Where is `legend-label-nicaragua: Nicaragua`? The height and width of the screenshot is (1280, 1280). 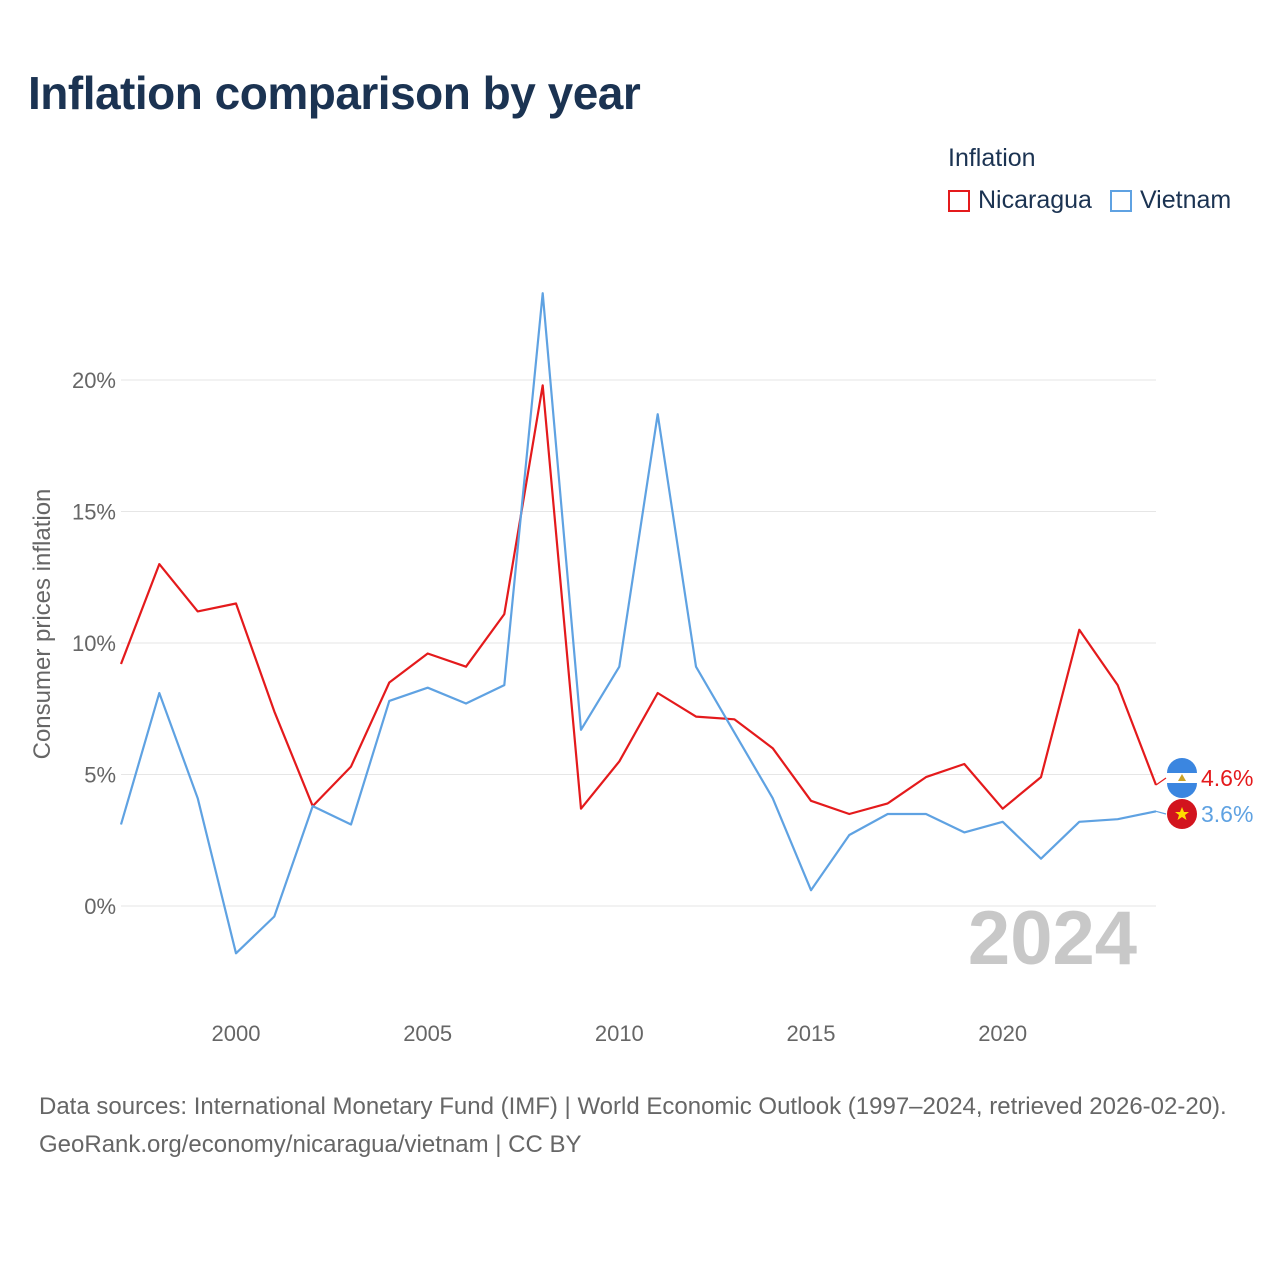
legend-label-nicaragua: Nicaragua is located at coordinates (1035, 200).